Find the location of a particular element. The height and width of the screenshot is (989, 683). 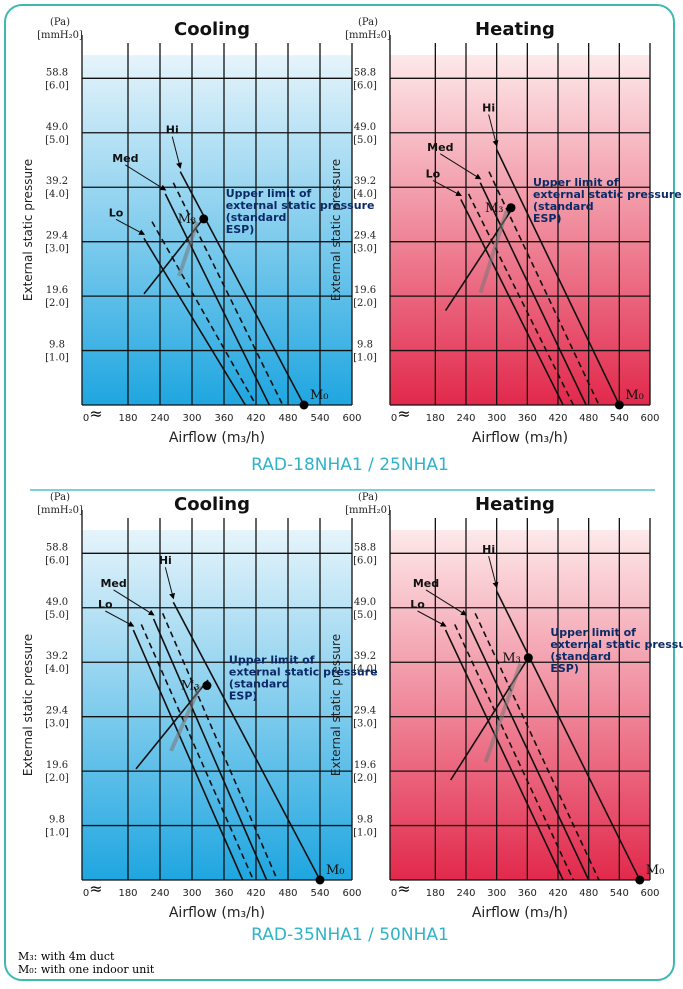

y-tick-label-mm: [4.0] is located at coordinates (57, 669).